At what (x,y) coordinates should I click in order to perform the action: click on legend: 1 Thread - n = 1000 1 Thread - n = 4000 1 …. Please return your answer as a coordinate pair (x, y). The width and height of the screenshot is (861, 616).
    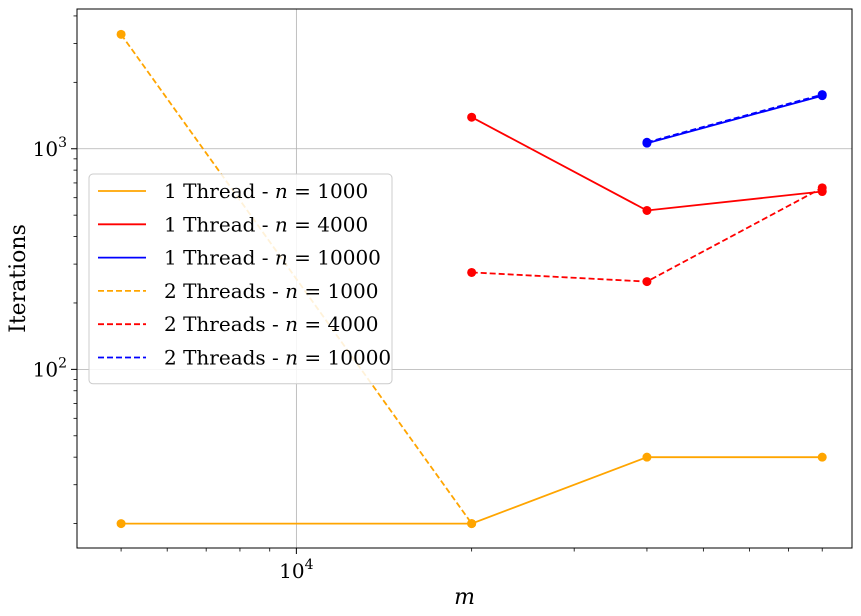
    Looking at the image, I should click on (240, 279).